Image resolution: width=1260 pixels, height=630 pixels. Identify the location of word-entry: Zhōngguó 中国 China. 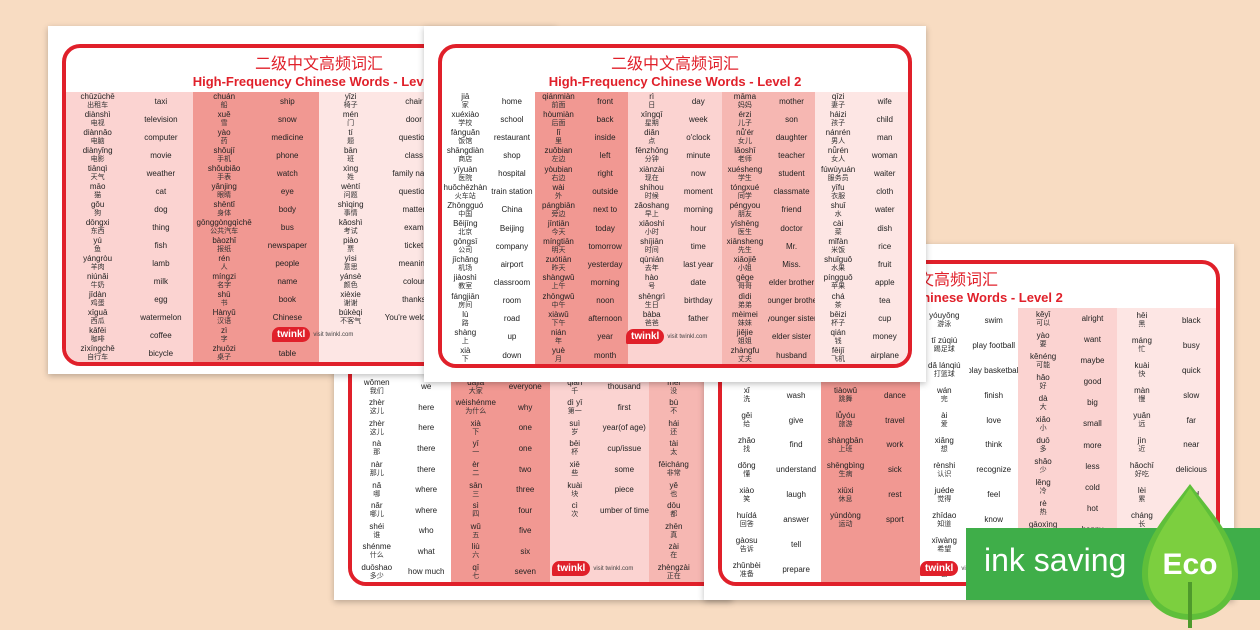
(488, 210).